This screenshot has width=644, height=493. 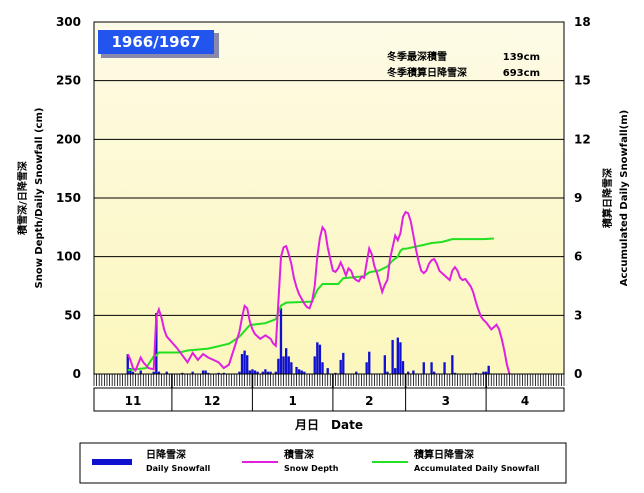 What do you see at coordinates (521, 73) in the screenshot?
I see `stat-total-snowfall-value: 693cm` at bounding box center [521, 73].